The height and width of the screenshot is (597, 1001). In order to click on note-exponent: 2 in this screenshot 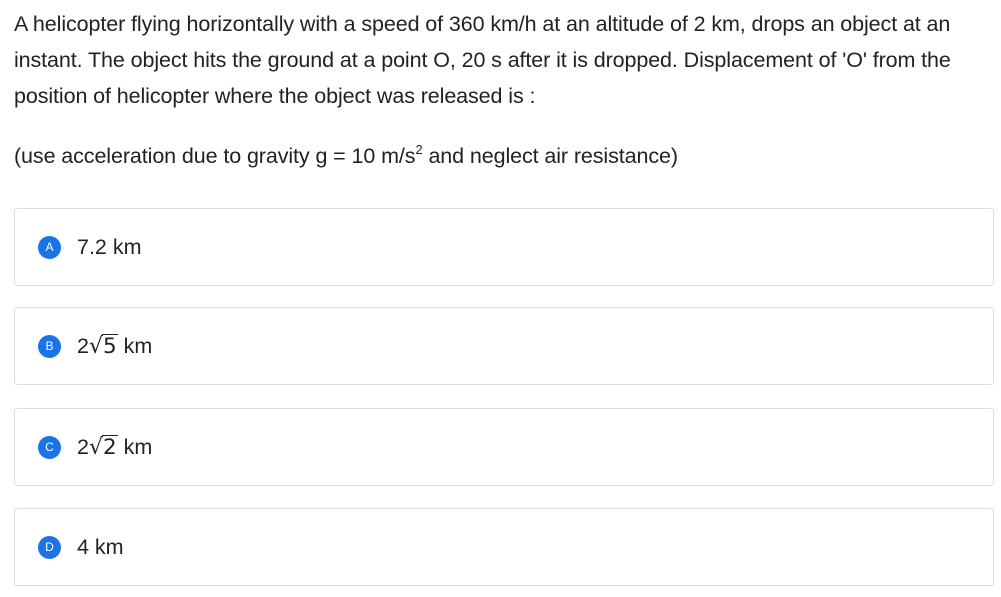, I will do `click(419, 149)`.